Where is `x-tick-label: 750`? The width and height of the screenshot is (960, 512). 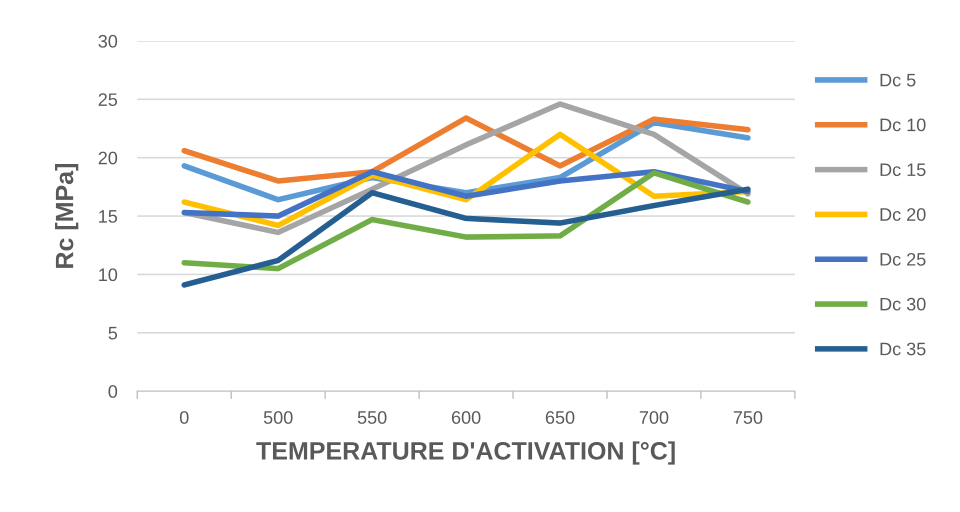
x-tick-label: 750 is located at coordinates (748, 417).